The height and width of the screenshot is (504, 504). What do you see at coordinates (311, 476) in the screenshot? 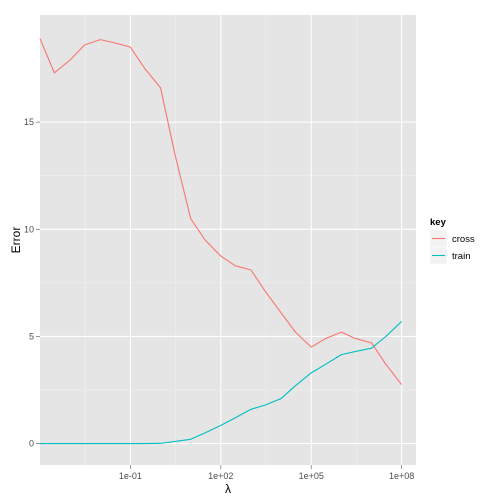
I see `x-tick-label: 1e+05` at bounding box center [311, 476].